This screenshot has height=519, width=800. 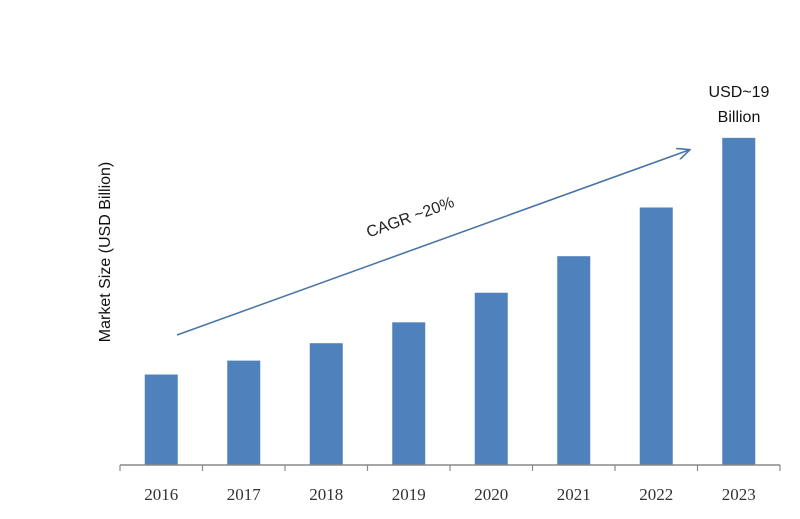 What do you see at coordinates (244, 494) in the screenshot?
I see `x-tick-label-2017: 2017` at bounding box center [244, 494].